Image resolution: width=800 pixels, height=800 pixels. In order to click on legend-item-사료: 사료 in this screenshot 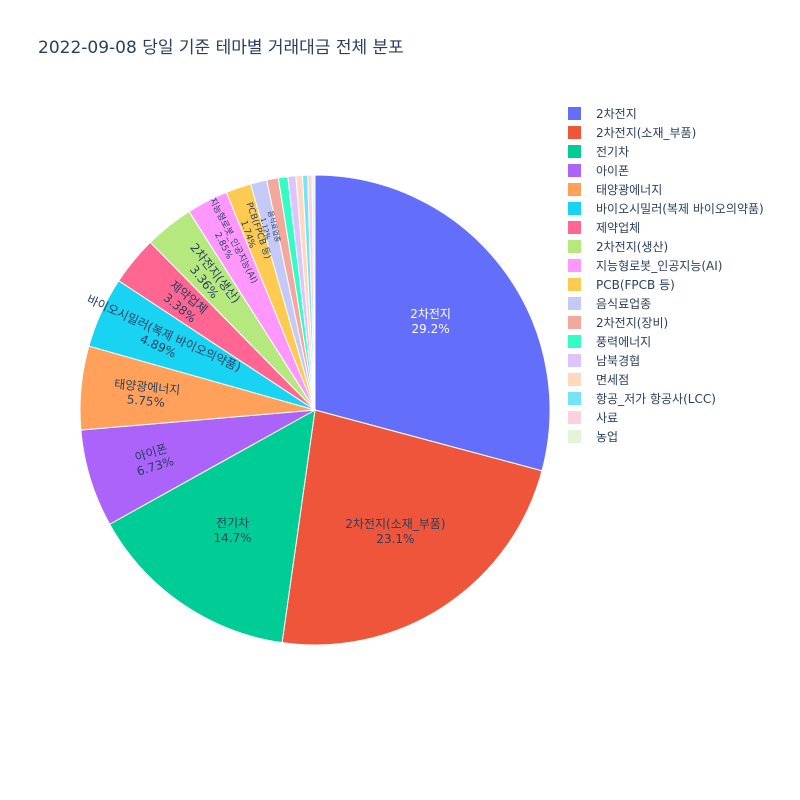, I will do `click(666, 417)`.